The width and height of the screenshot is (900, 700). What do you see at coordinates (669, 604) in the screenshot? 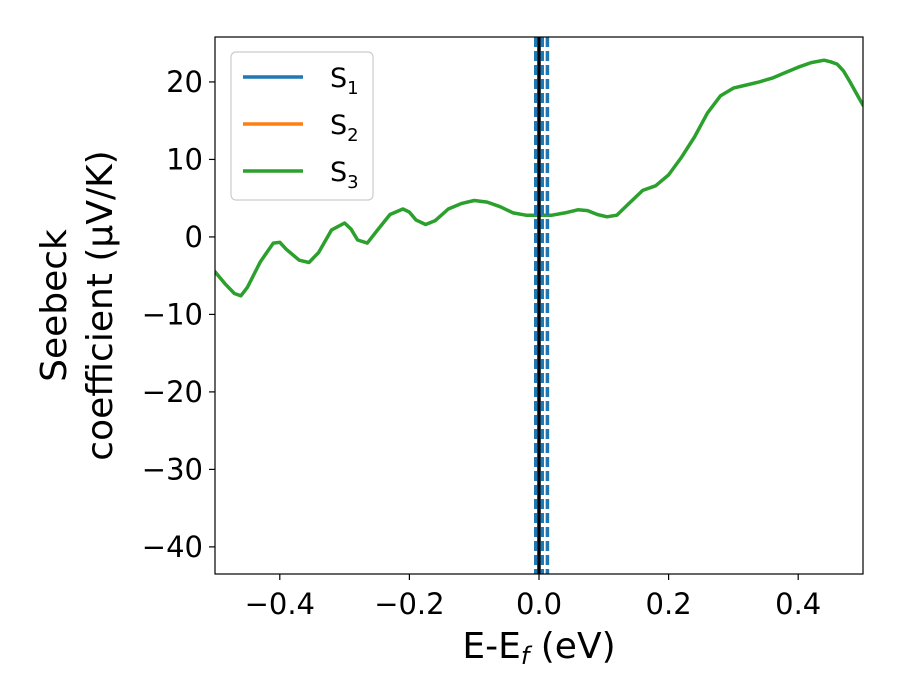
I see `x-tick-label: 0.2` at bounding box center [669, 604].